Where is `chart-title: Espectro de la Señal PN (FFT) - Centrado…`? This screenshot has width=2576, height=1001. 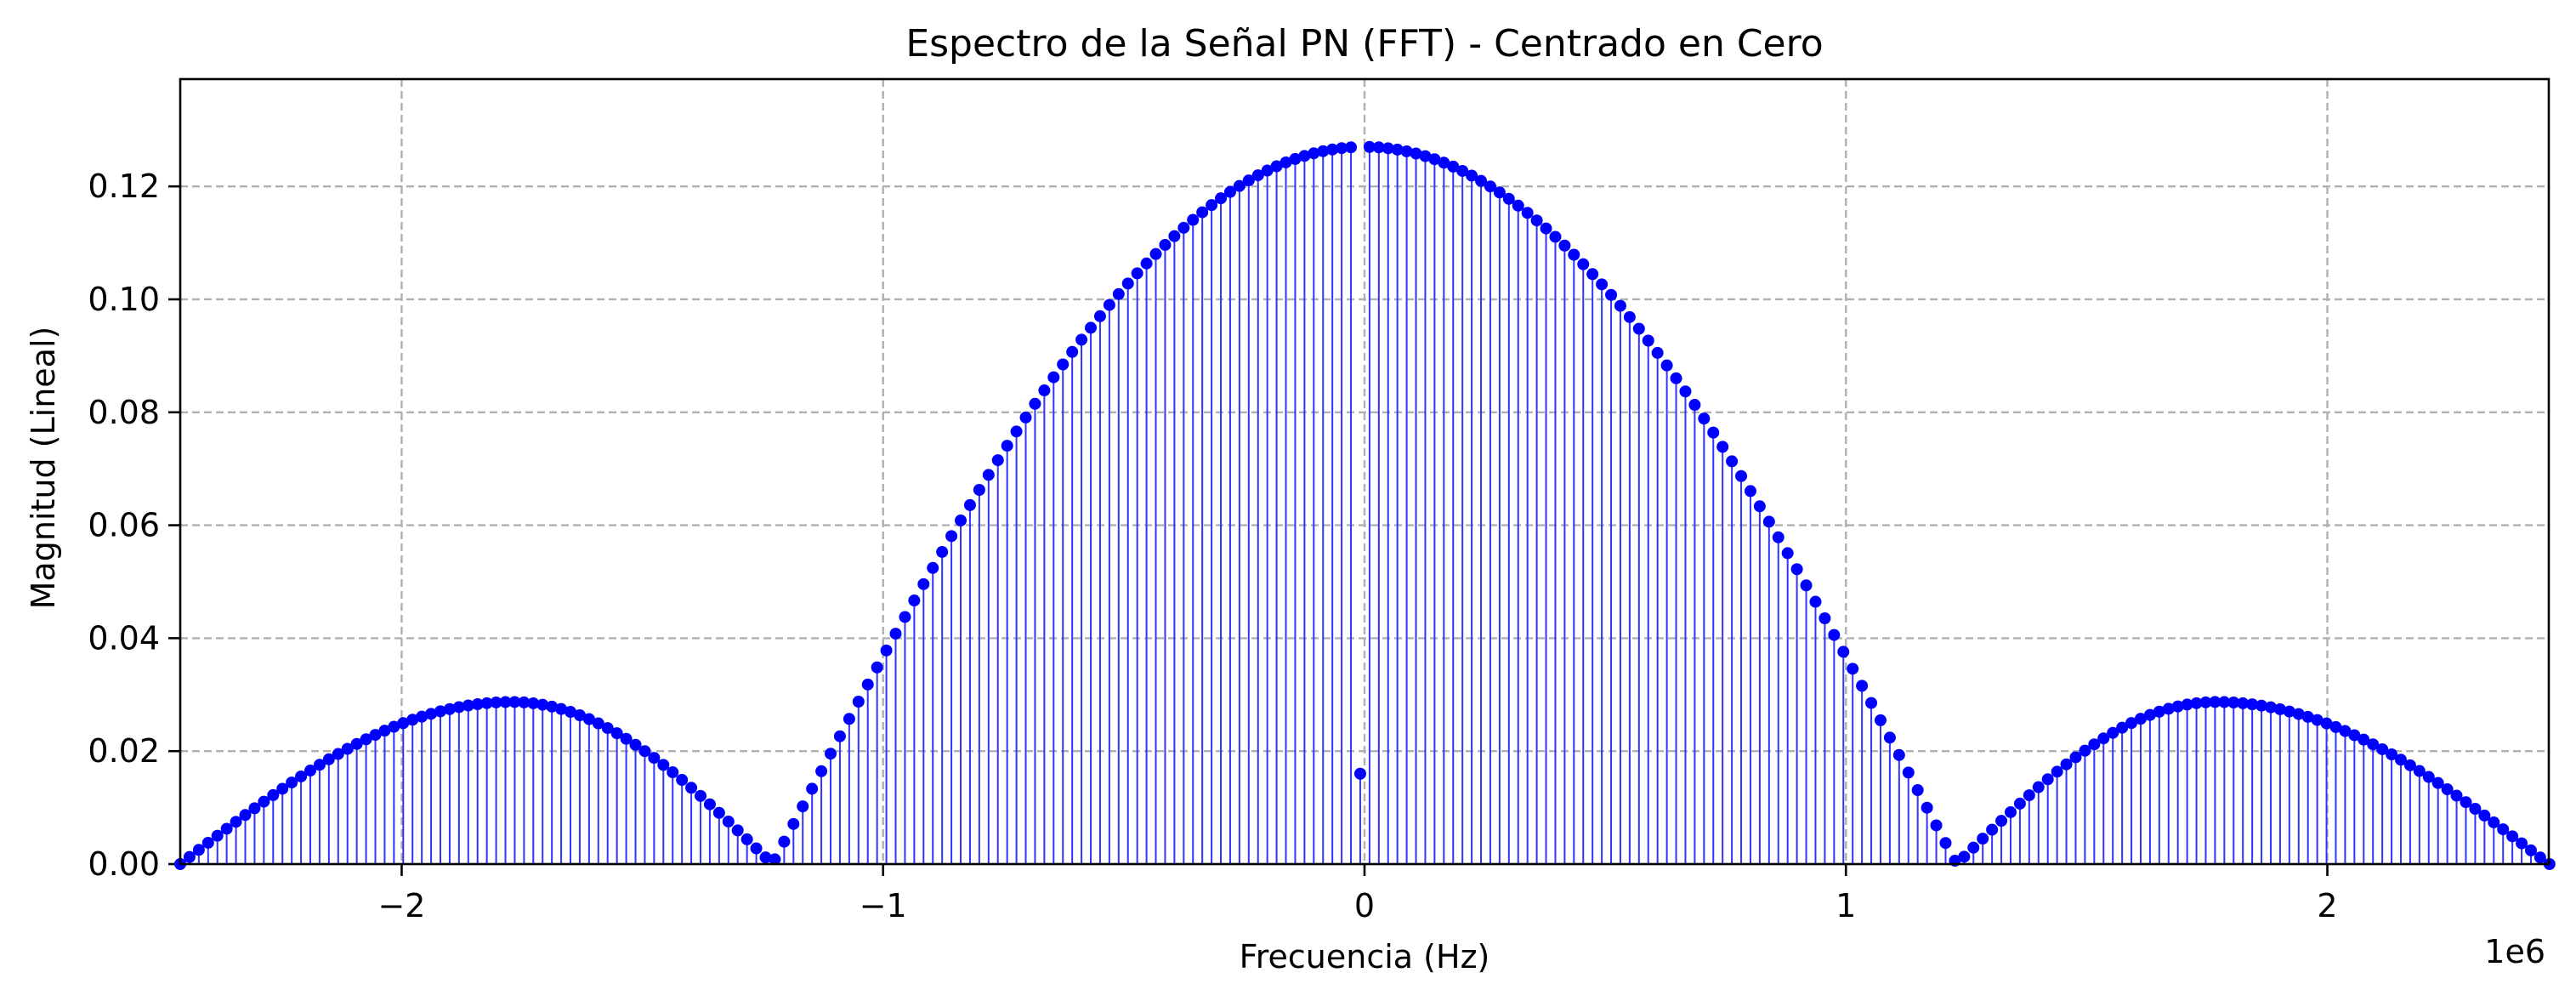
chart-title: Espectro de la Señal PN (FFT) - Centrado… is located at coordinates (1364, 43).